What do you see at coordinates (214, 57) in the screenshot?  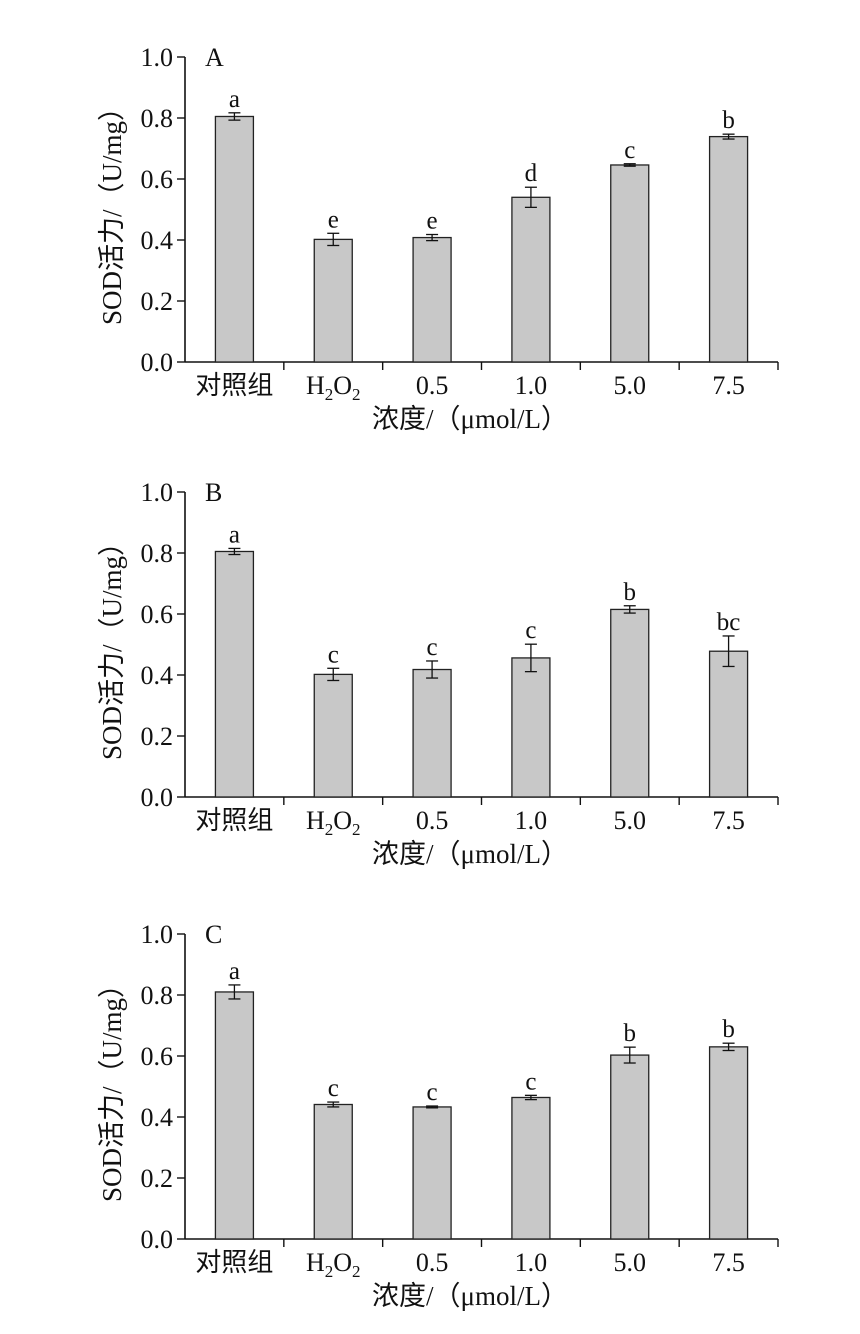 I see `panel-letter: A` at bounding box center [214, 57].